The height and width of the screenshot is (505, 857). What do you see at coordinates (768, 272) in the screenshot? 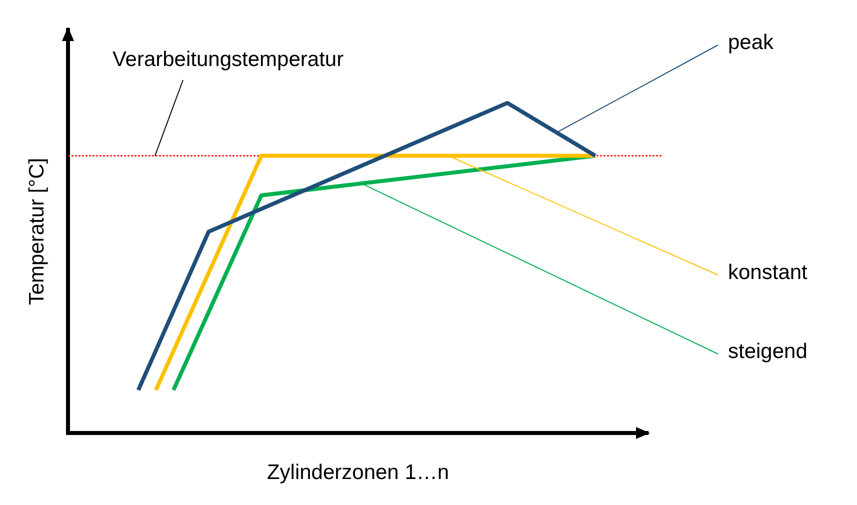
I see `text: konstant` at bounding box center [768, 272].